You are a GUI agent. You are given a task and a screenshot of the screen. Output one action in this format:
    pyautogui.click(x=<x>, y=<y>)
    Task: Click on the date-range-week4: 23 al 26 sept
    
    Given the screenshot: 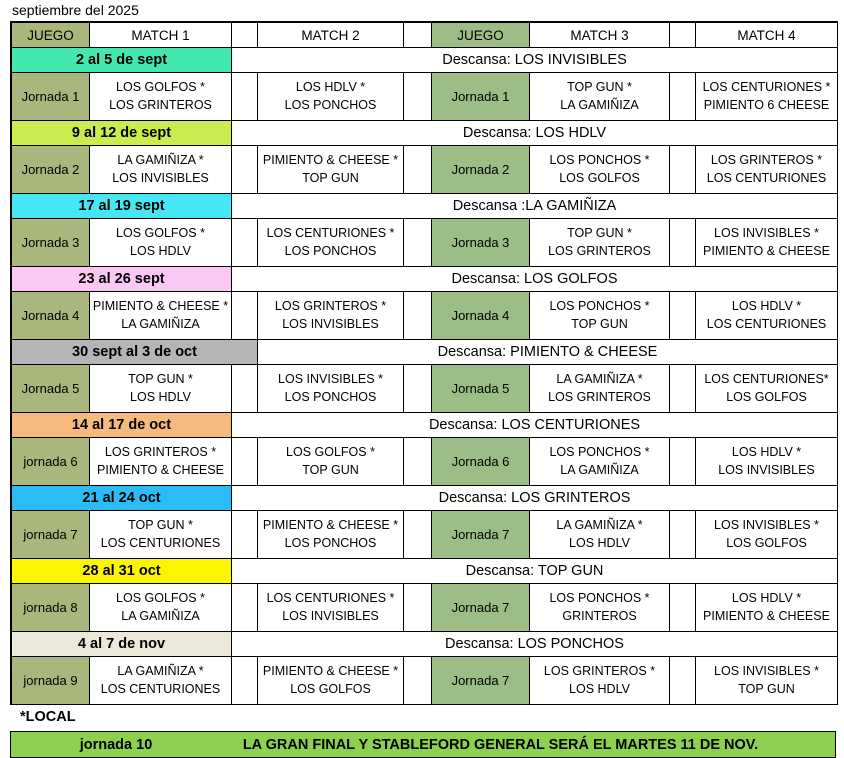 What is the action you would take?
    pyautogui.click(x=122, y=279)
    